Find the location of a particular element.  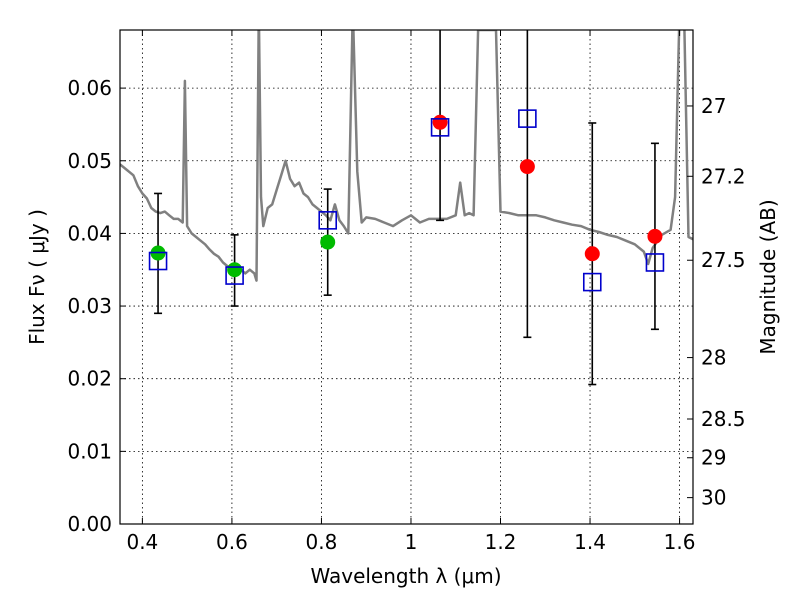

x-tick-label: 1.4 is located at coordinates (590, 542).